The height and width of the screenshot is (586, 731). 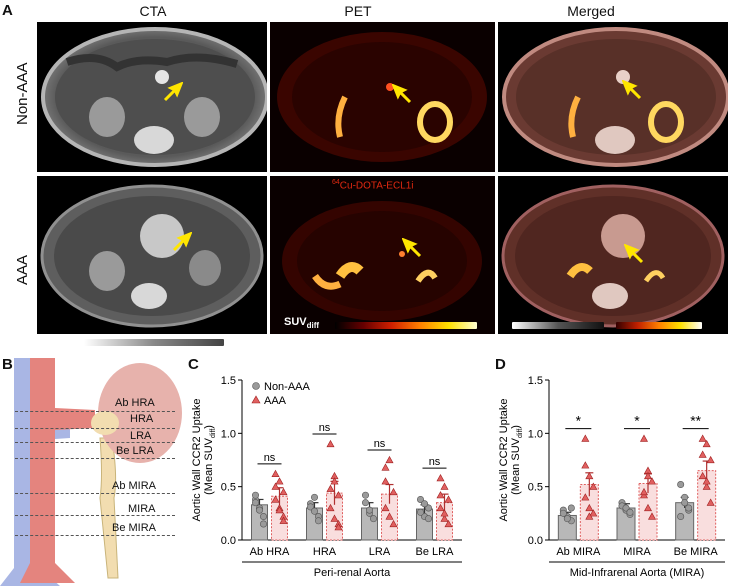 What do you see at coordinates (95, 411) in the screenshot?
I see `dash-ab-hra` at bounding box center [95, 411].